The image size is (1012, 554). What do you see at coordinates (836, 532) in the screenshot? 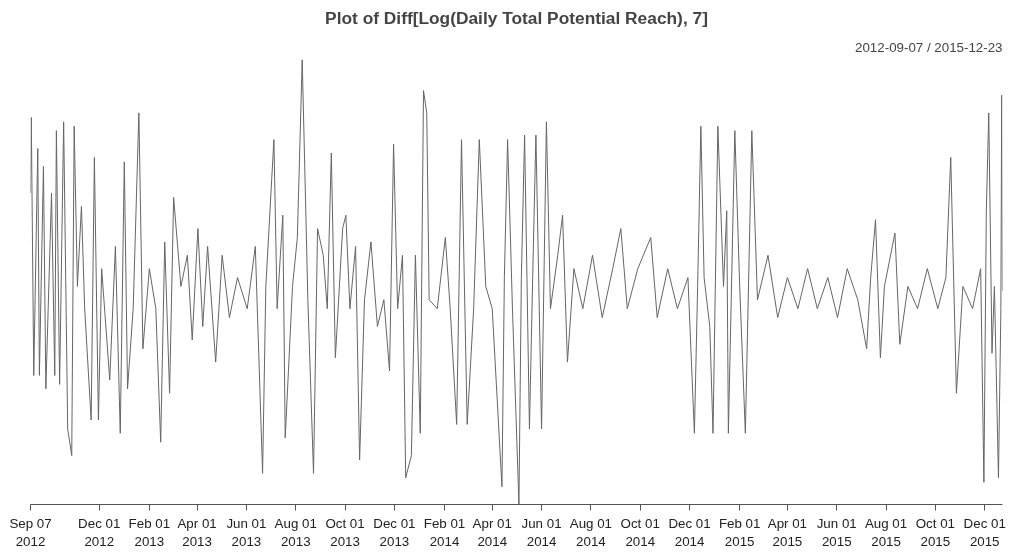
I see `x-tick-label: Jun 01 2015` at bounding box center [836, 532].